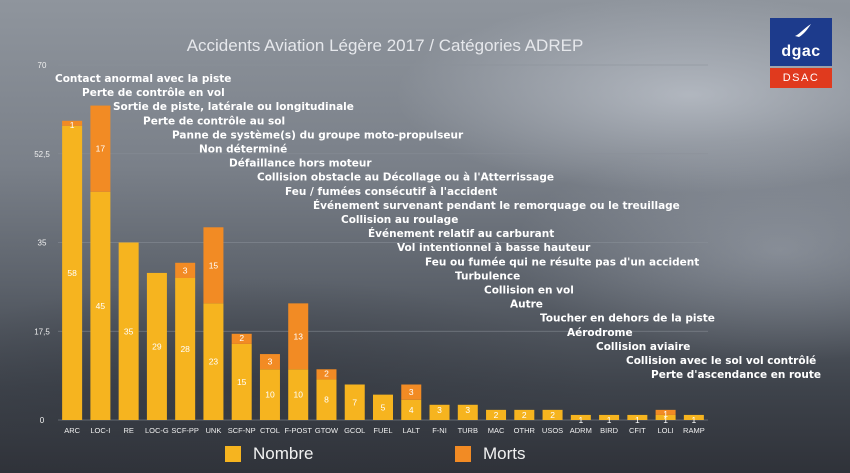  I want to click on data-label-nombre: 29, so click(157, 346).